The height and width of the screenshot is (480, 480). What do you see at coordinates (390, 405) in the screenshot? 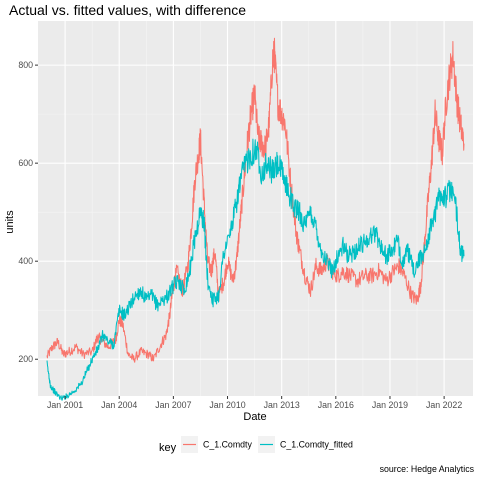
I see `x-tick-label: Jan 2019` at bounding box center [390, 405].